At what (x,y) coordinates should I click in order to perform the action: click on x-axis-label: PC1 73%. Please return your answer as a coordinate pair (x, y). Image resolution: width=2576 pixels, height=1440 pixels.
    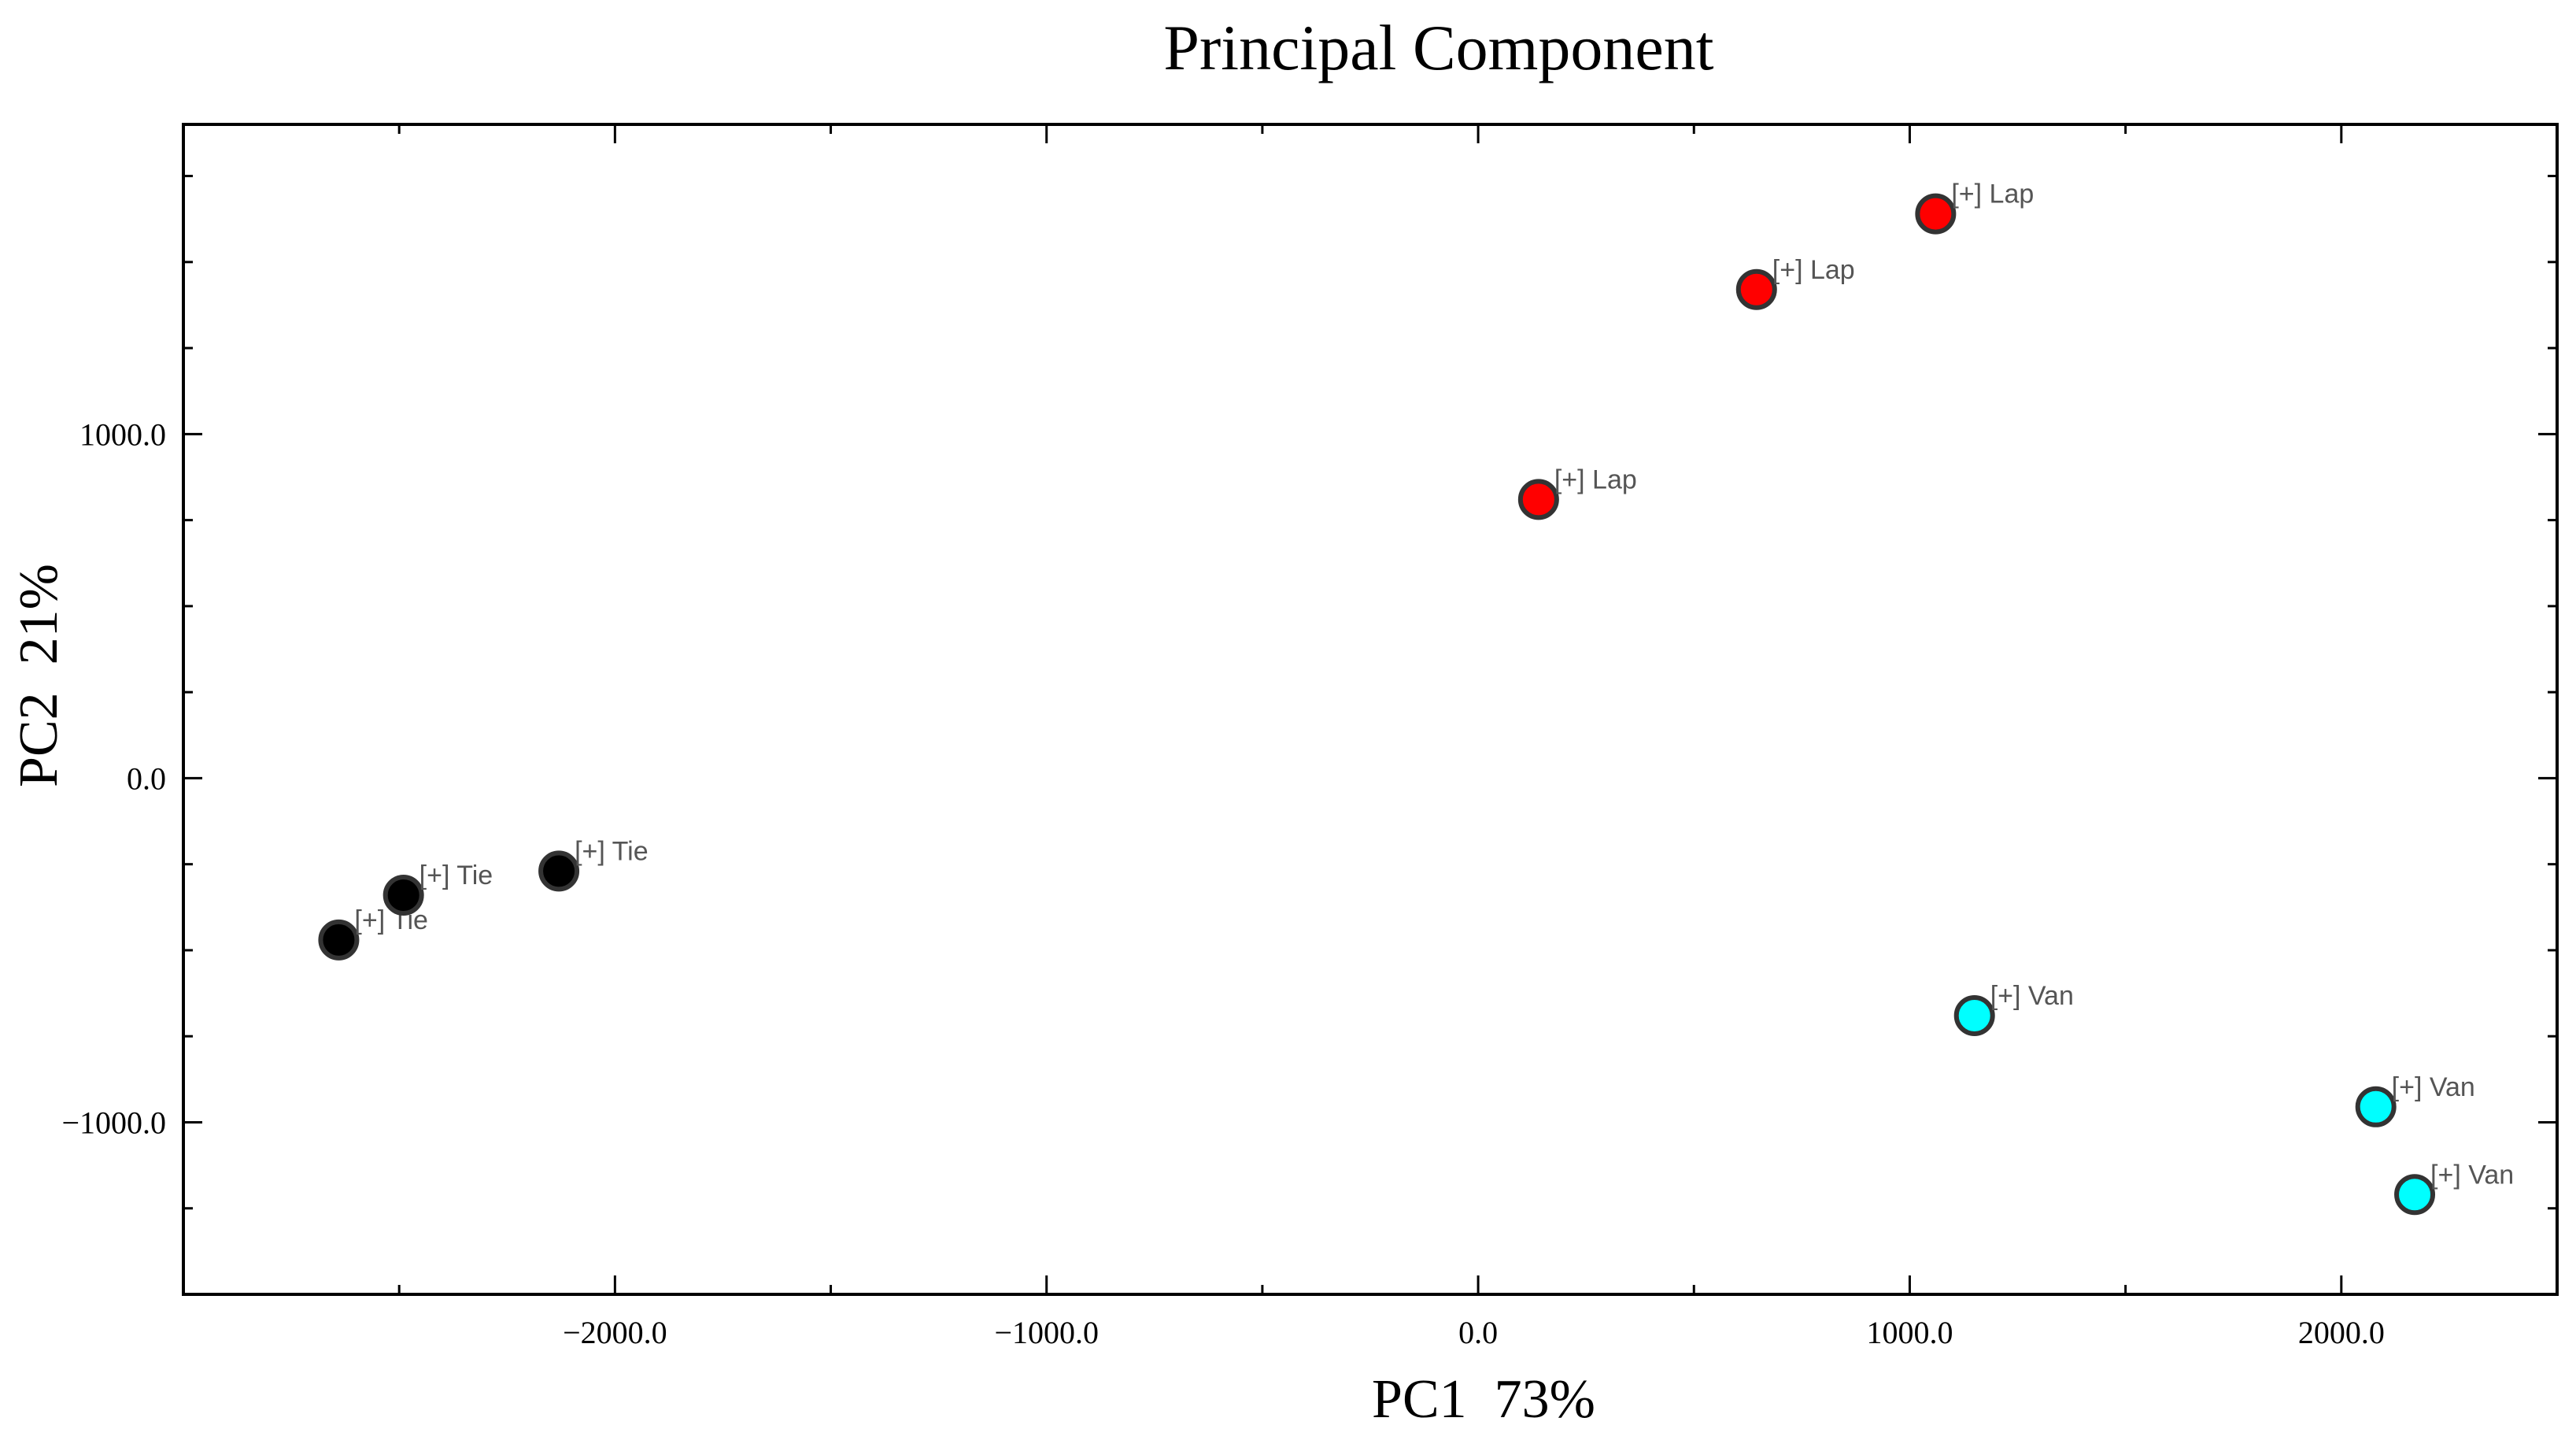
    Looking at the image, I should click on (1483, 1399).